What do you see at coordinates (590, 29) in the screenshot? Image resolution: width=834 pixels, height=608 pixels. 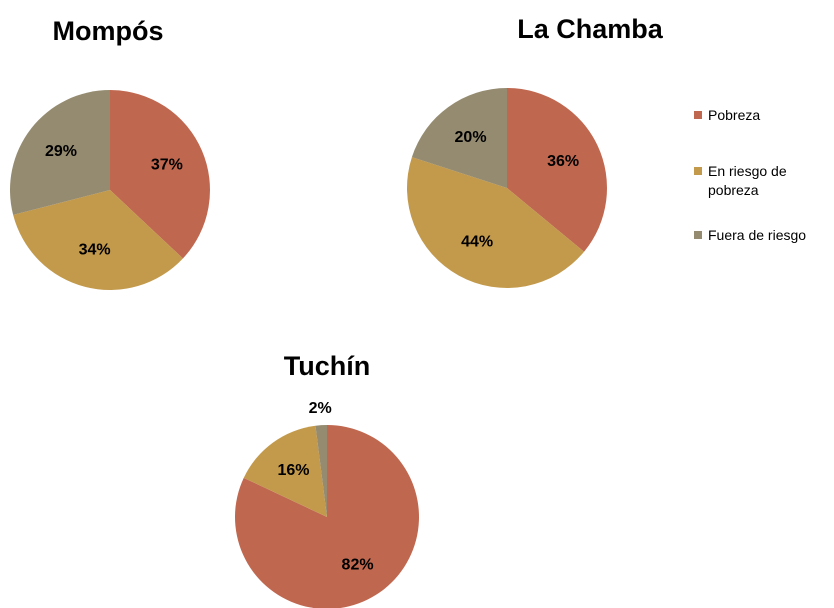 I see `chart-title: La Chamba` at bounding box center [590, 29].